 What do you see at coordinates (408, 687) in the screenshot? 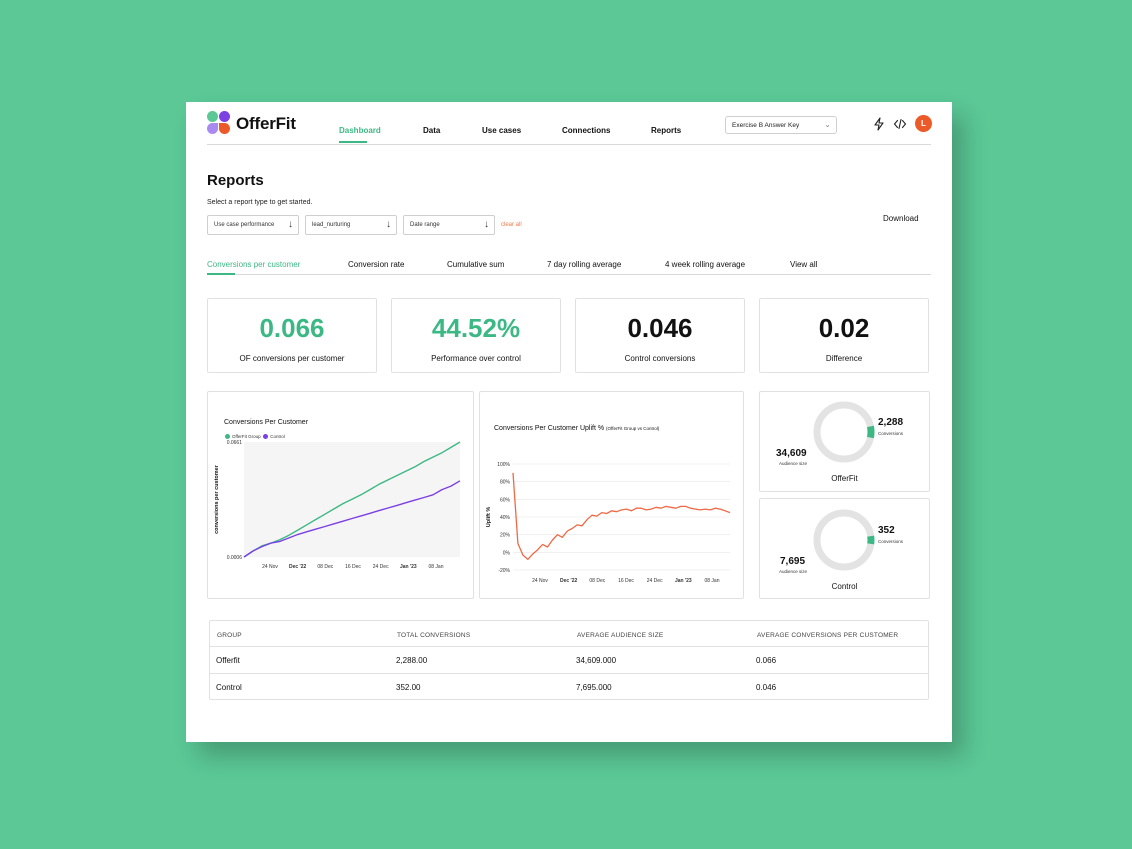
I see `table-cell: 352.00` at bounding box center [408, 687].